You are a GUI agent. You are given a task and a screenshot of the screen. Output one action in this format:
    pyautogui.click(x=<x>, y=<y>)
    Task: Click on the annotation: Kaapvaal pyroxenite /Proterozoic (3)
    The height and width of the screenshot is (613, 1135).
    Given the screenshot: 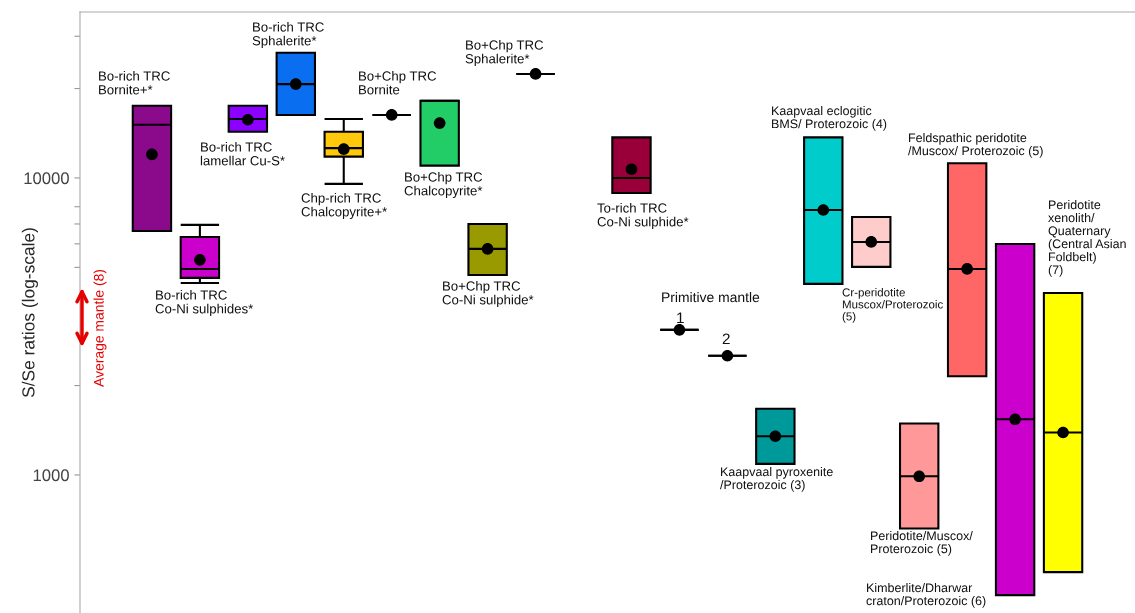 What is the action you would take?
    pyautogui.click(x=776, y=479)
    